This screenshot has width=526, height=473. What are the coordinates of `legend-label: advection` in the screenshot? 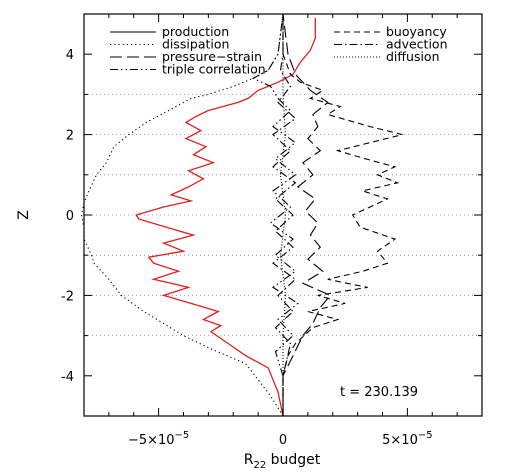 It's located at (417, 44).